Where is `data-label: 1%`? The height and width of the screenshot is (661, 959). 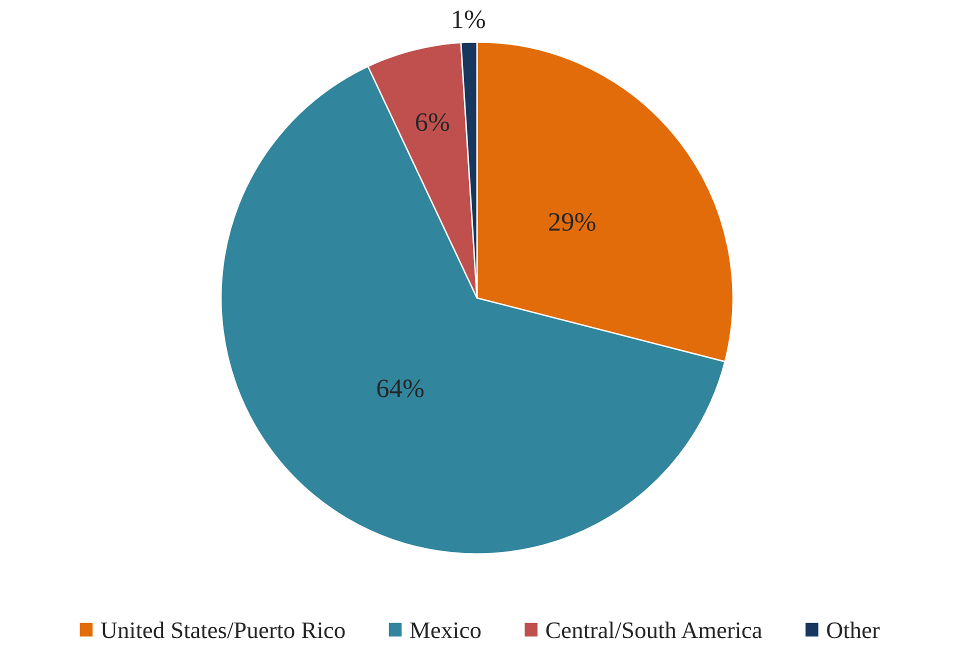 data-label: 1% is located at coordinates (469, 19).